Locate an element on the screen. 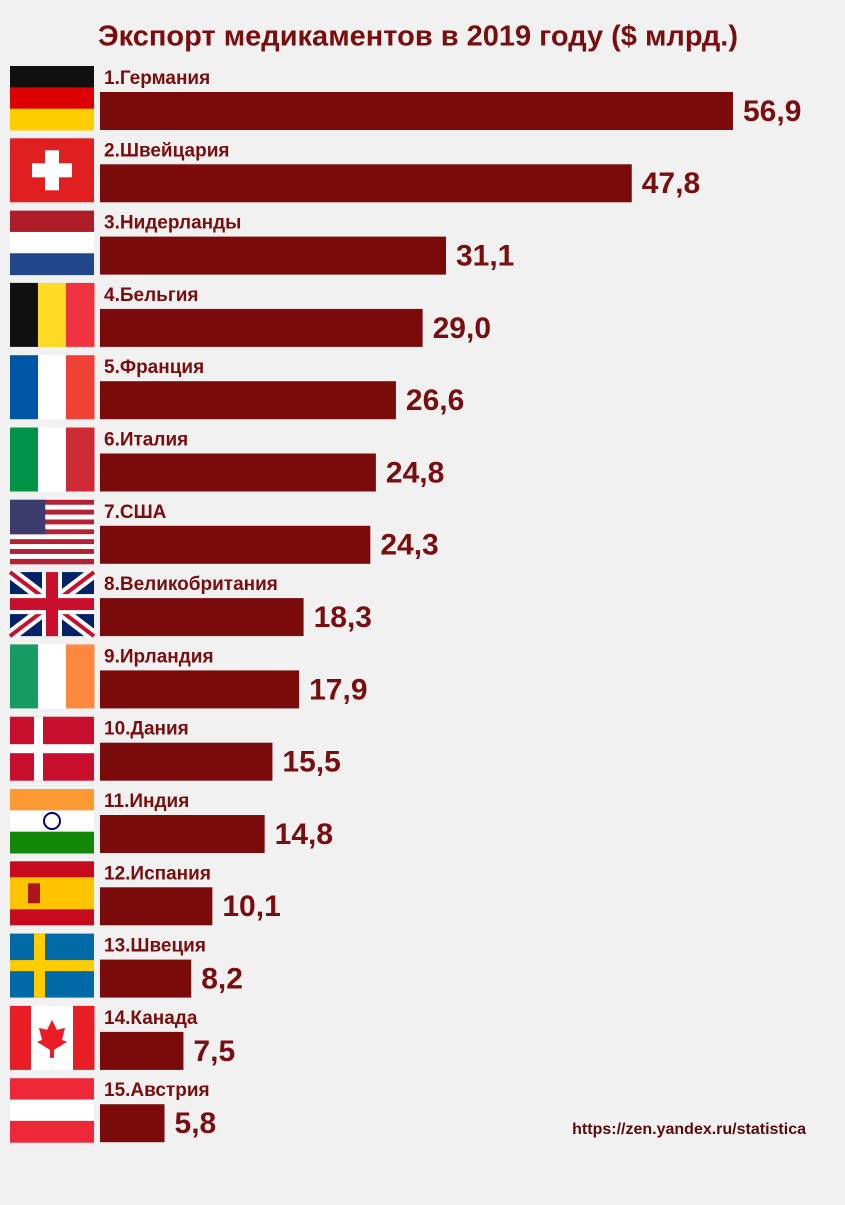 The width and height of the screenshot is (845, 1205). category-label: 12.Испания is located at coordinates (157, 873).